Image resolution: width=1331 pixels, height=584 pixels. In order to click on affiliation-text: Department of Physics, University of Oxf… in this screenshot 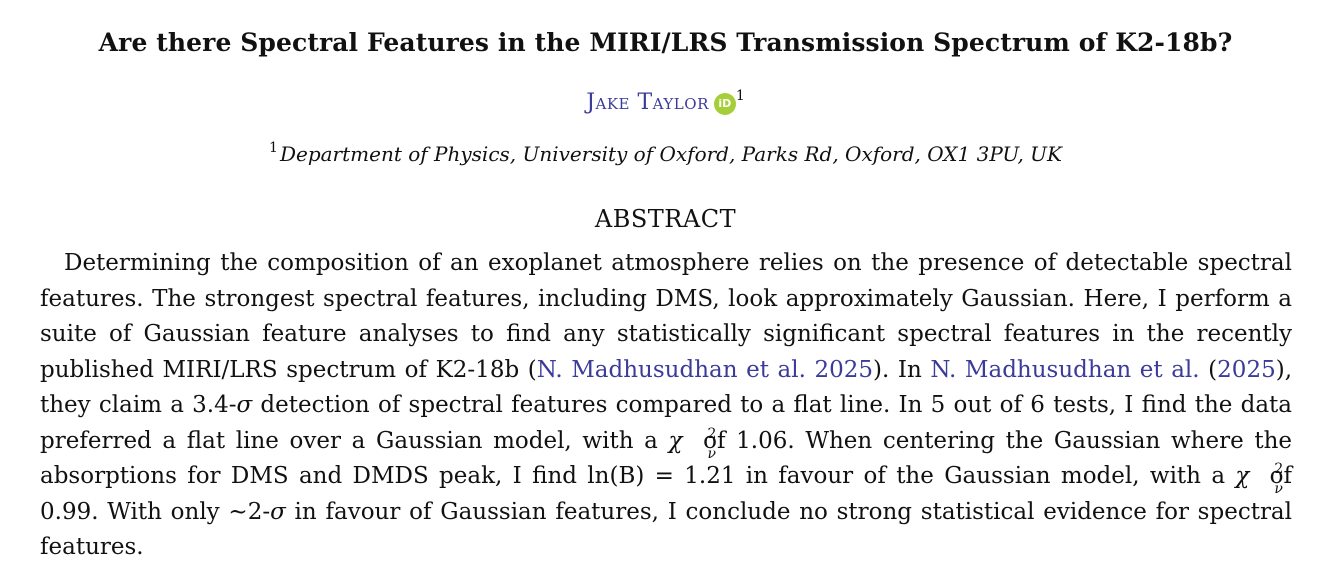, I will do `click(670, 154)`.